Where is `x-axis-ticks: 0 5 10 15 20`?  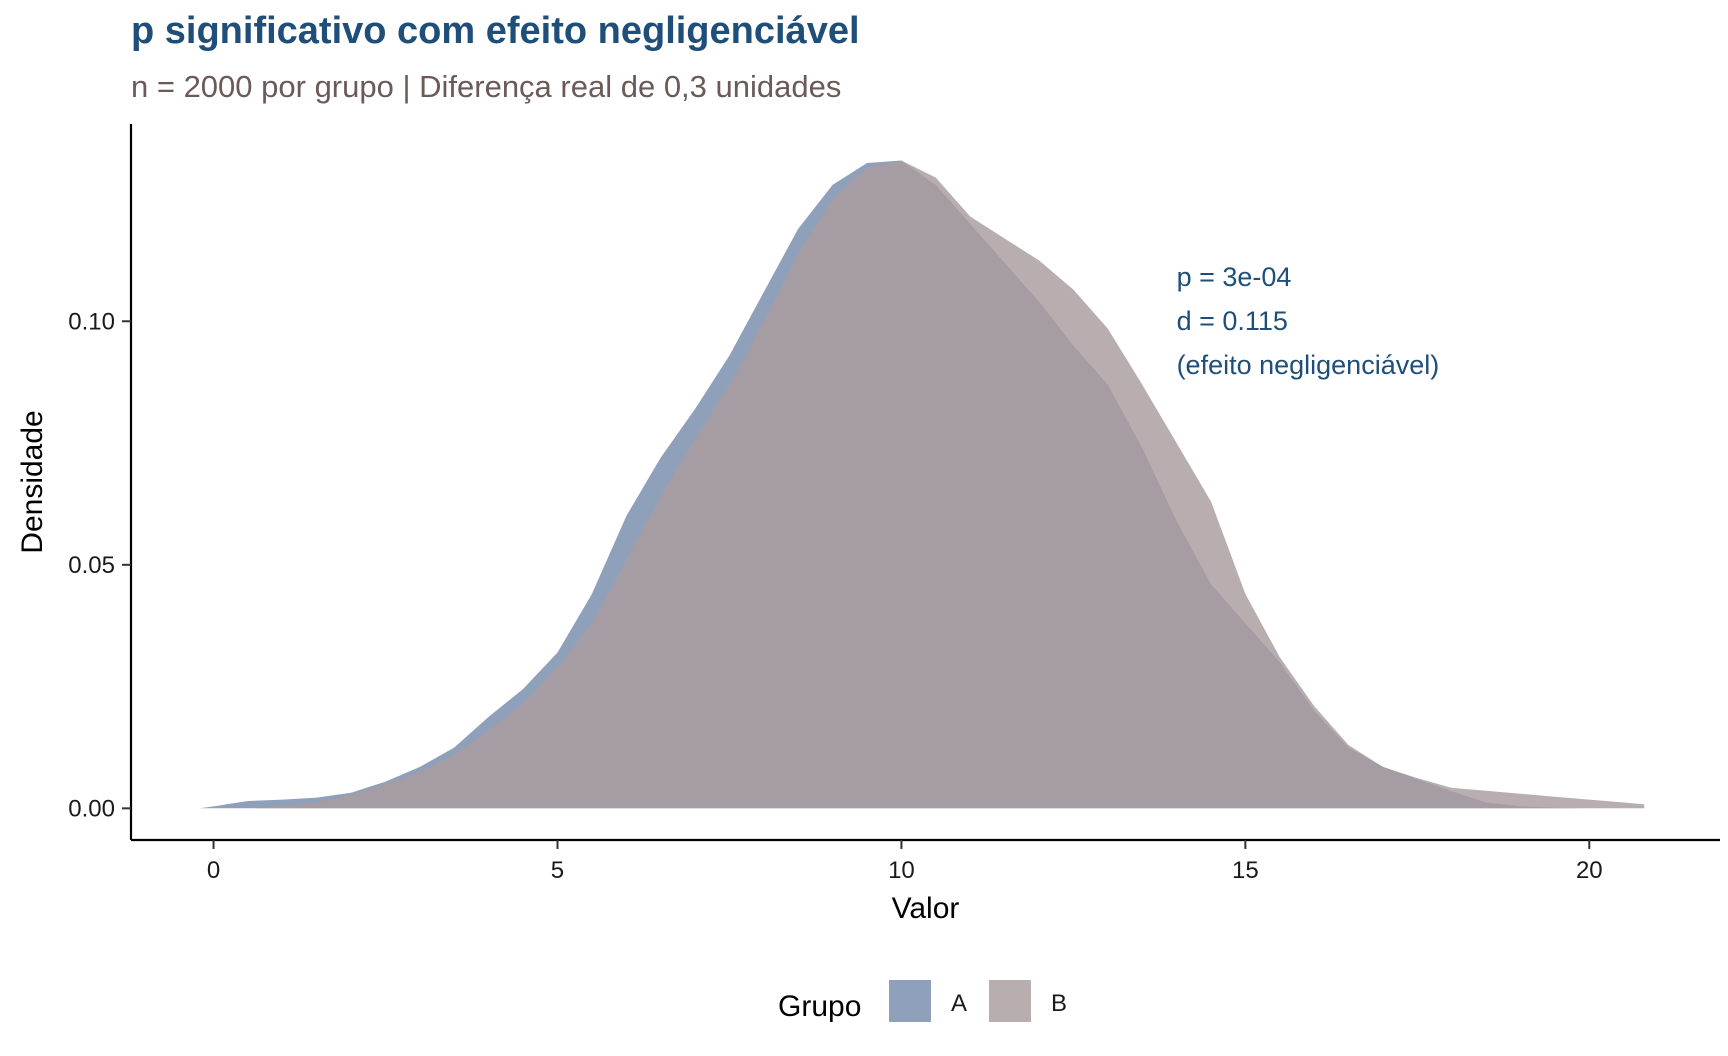 x-axis-ticks: 0 5 10 15 20 is located at coordinates (905, 862).